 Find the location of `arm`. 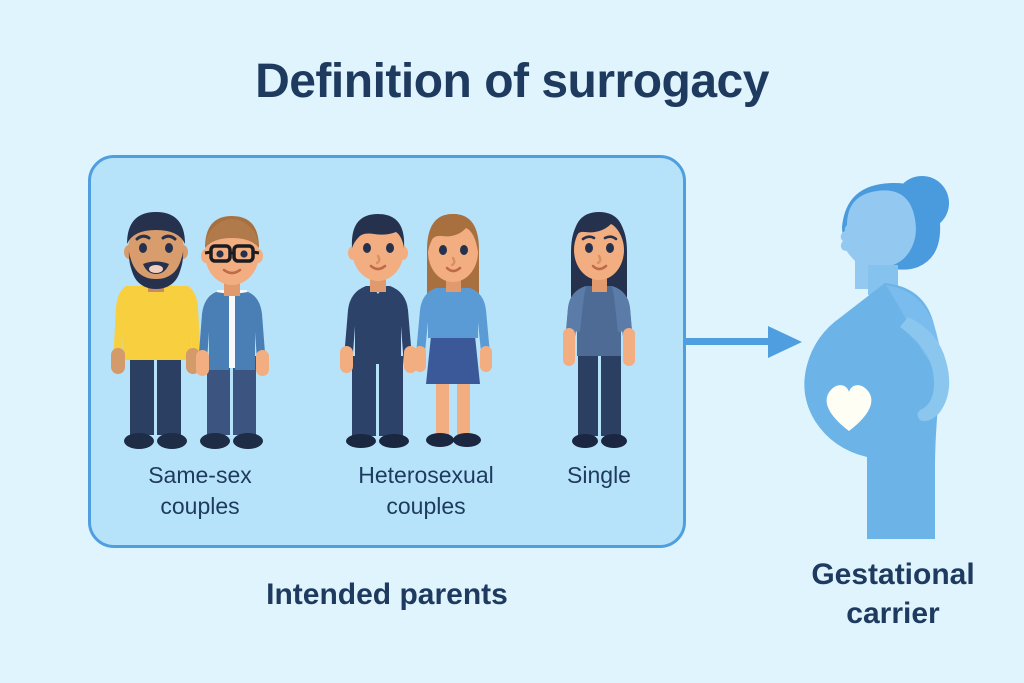

arm is located at coordinates (925, 369).